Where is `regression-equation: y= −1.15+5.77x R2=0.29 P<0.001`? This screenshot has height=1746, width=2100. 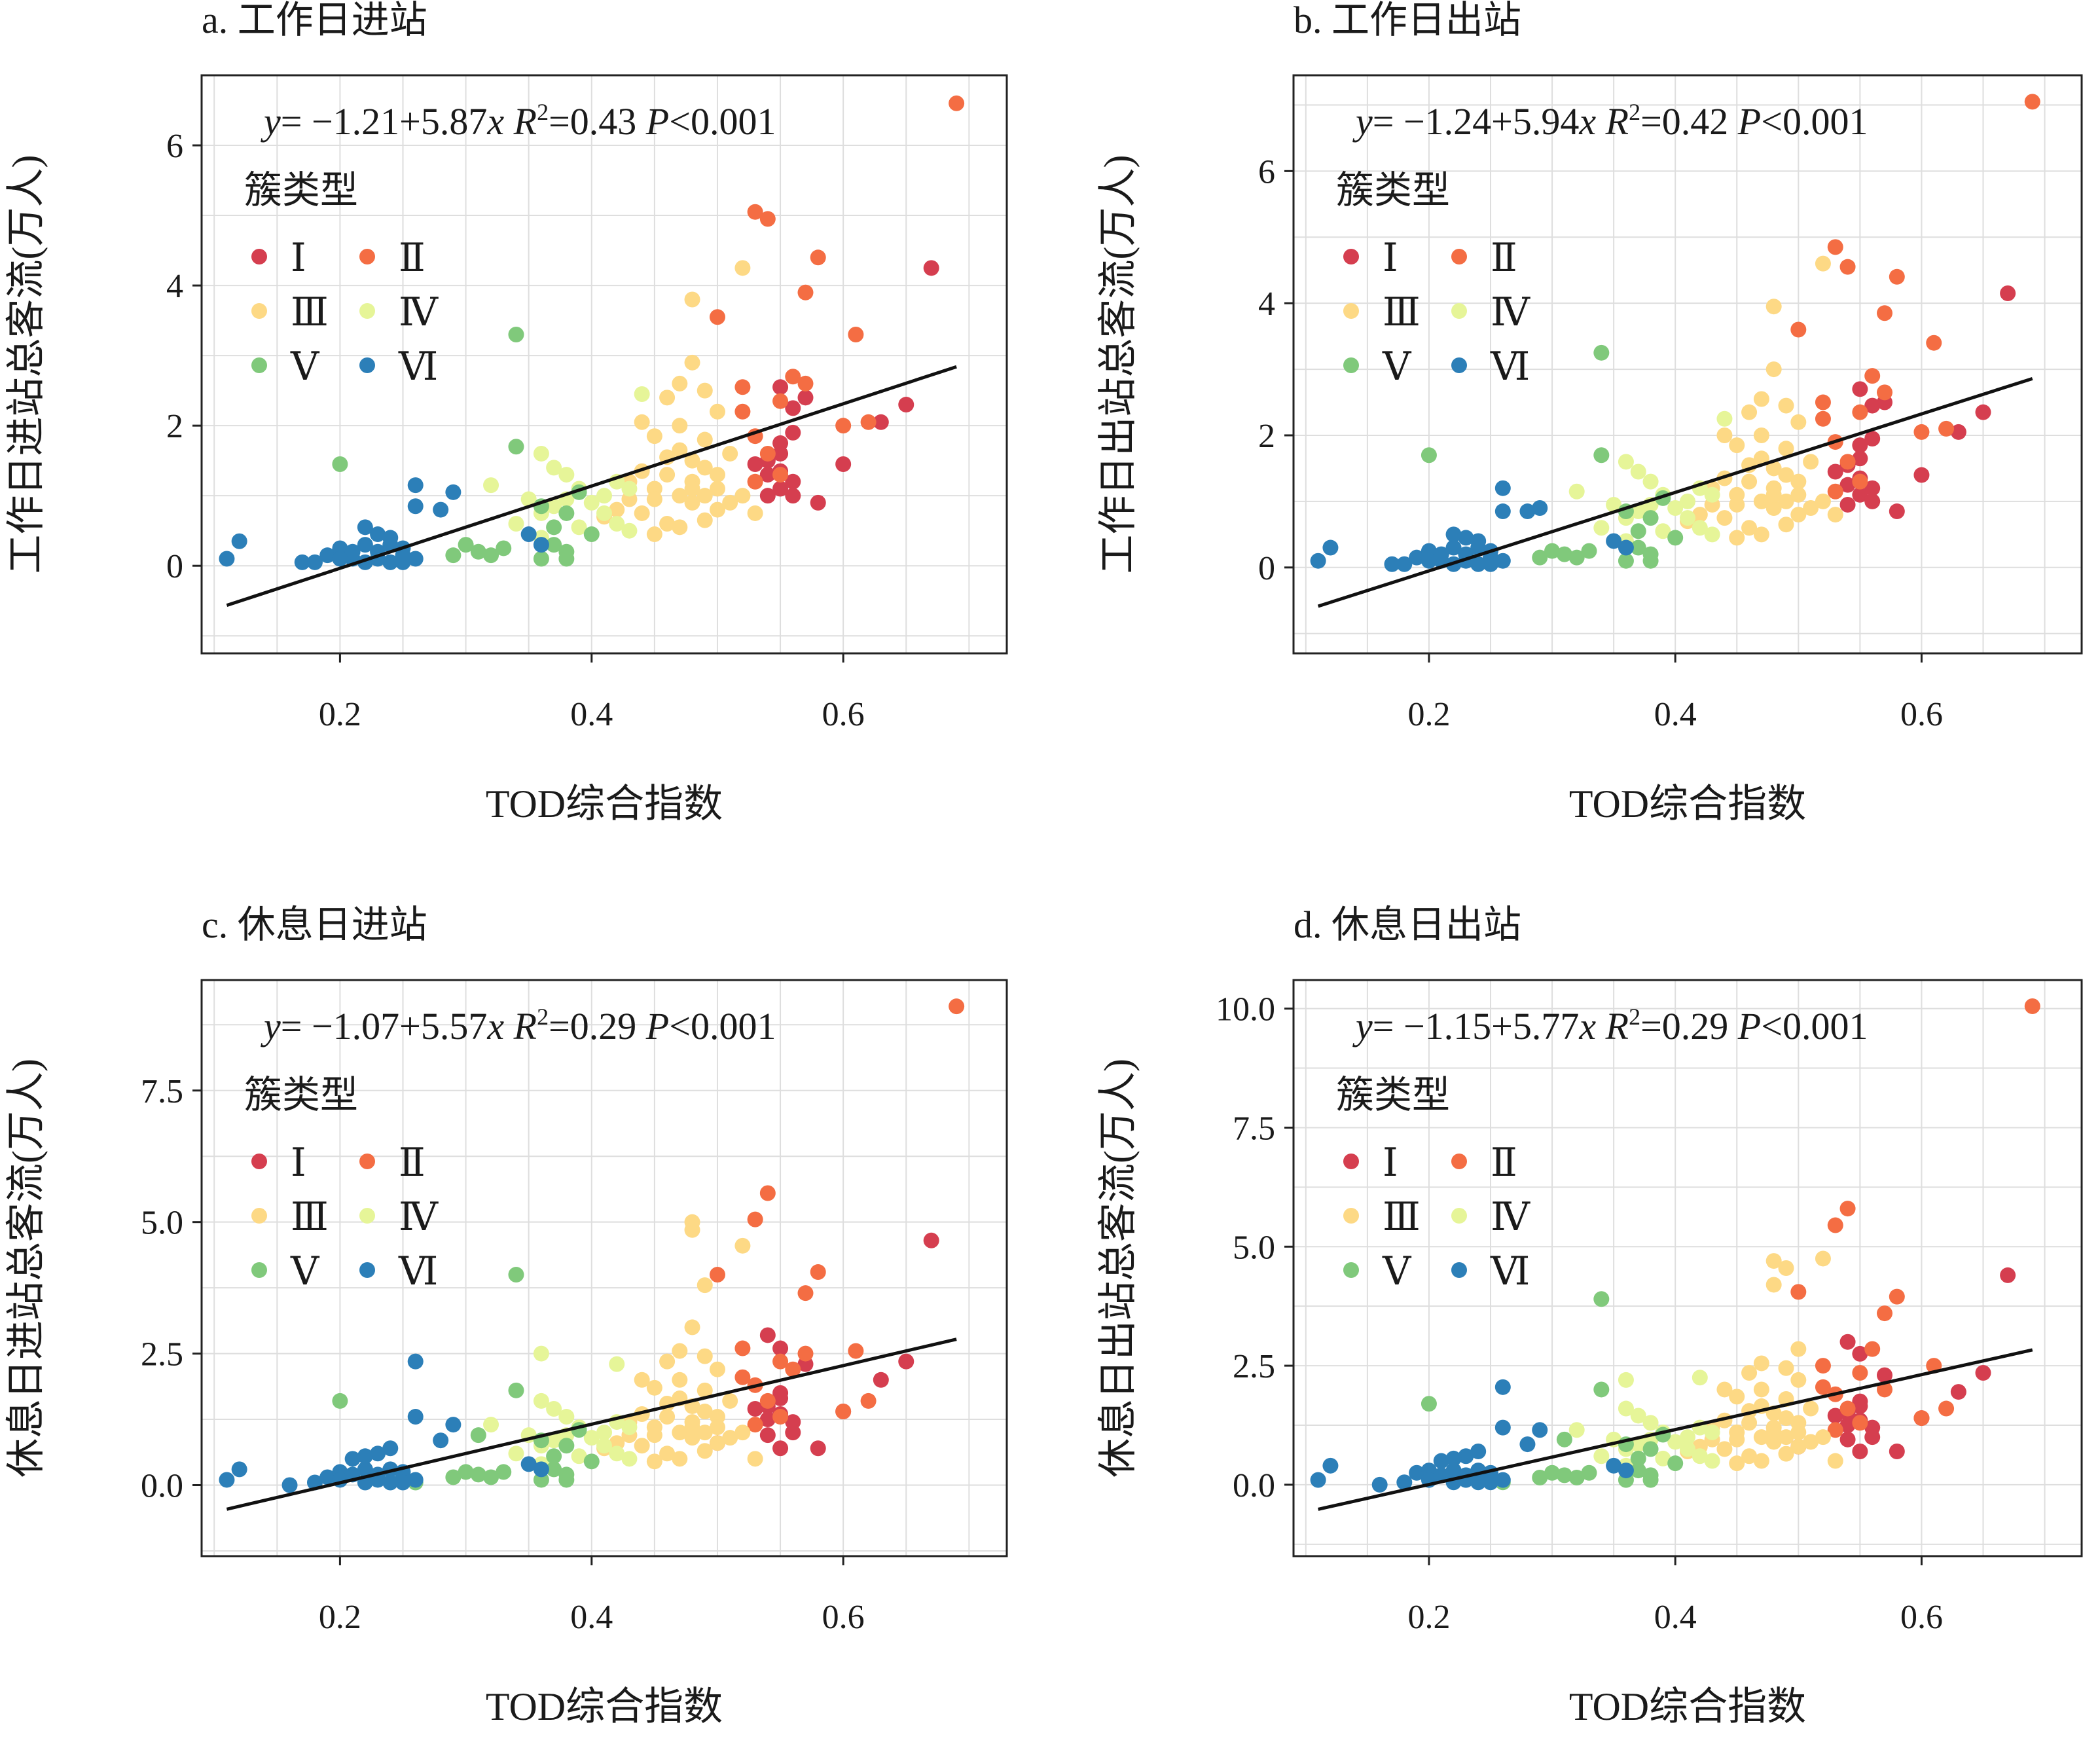
regression-equation: y= −1.15+5.77x R2=0.29 P<0.001 is located at coordinates (1610, 1025).